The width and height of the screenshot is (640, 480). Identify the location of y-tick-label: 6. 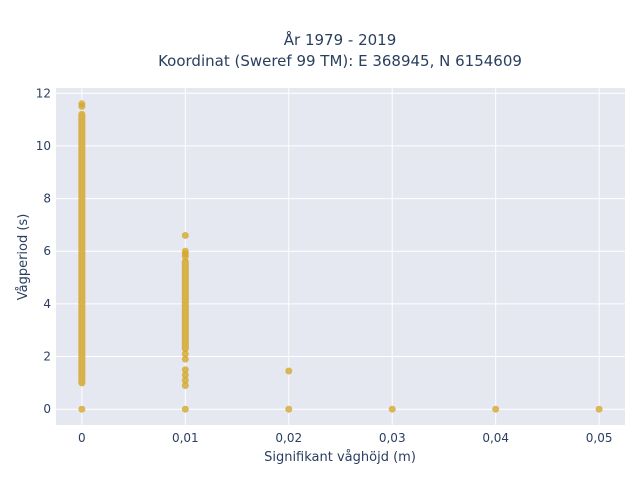
(47, 251).